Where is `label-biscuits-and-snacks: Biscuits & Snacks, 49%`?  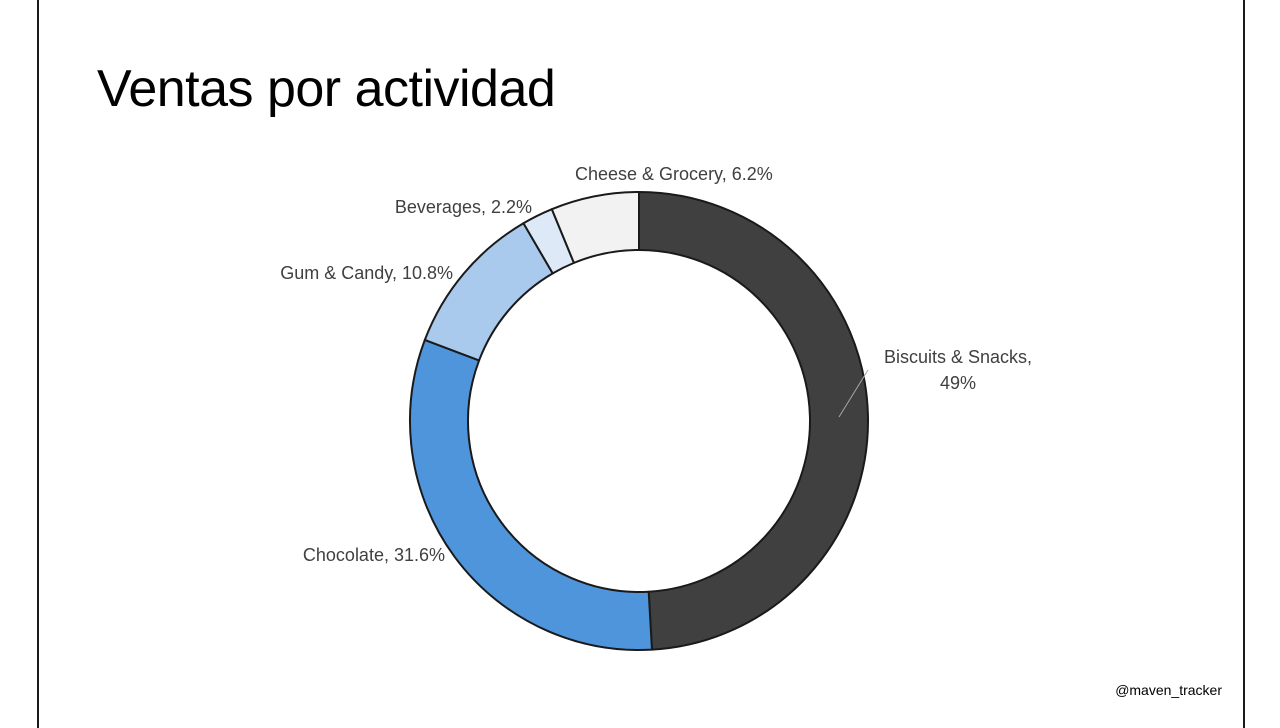
label-biscuits-and-snacks: Biscuits & Snacks, 49% is located at coordinates (958, 370).